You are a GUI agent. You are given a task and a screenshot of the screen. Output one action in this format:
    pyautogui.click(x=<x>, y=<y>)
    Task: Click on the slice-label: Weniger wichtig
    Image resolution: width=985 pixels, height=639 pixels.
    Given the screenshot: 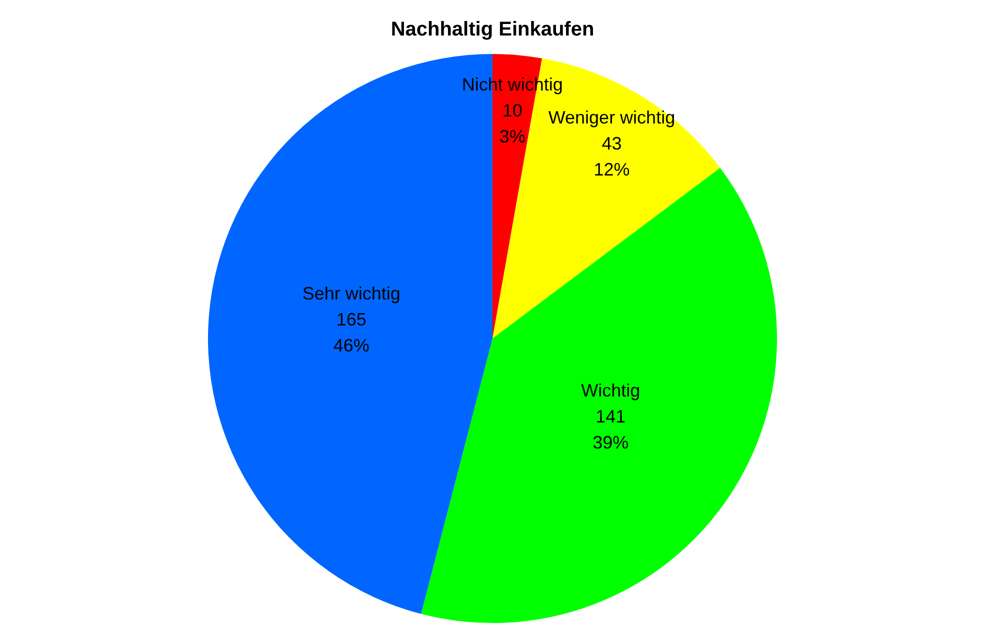 What is the action you would take?
    pyautogui.click(x=612, y=118)
    